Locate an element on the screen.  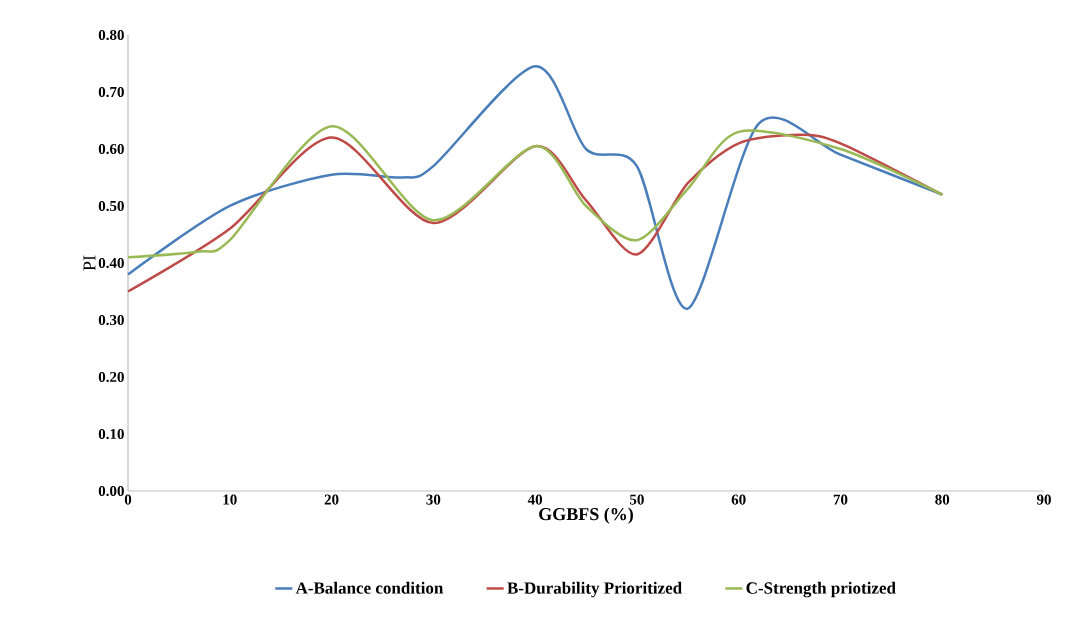
y-tick-label: 0.80 is located at coordinates (111, 35).